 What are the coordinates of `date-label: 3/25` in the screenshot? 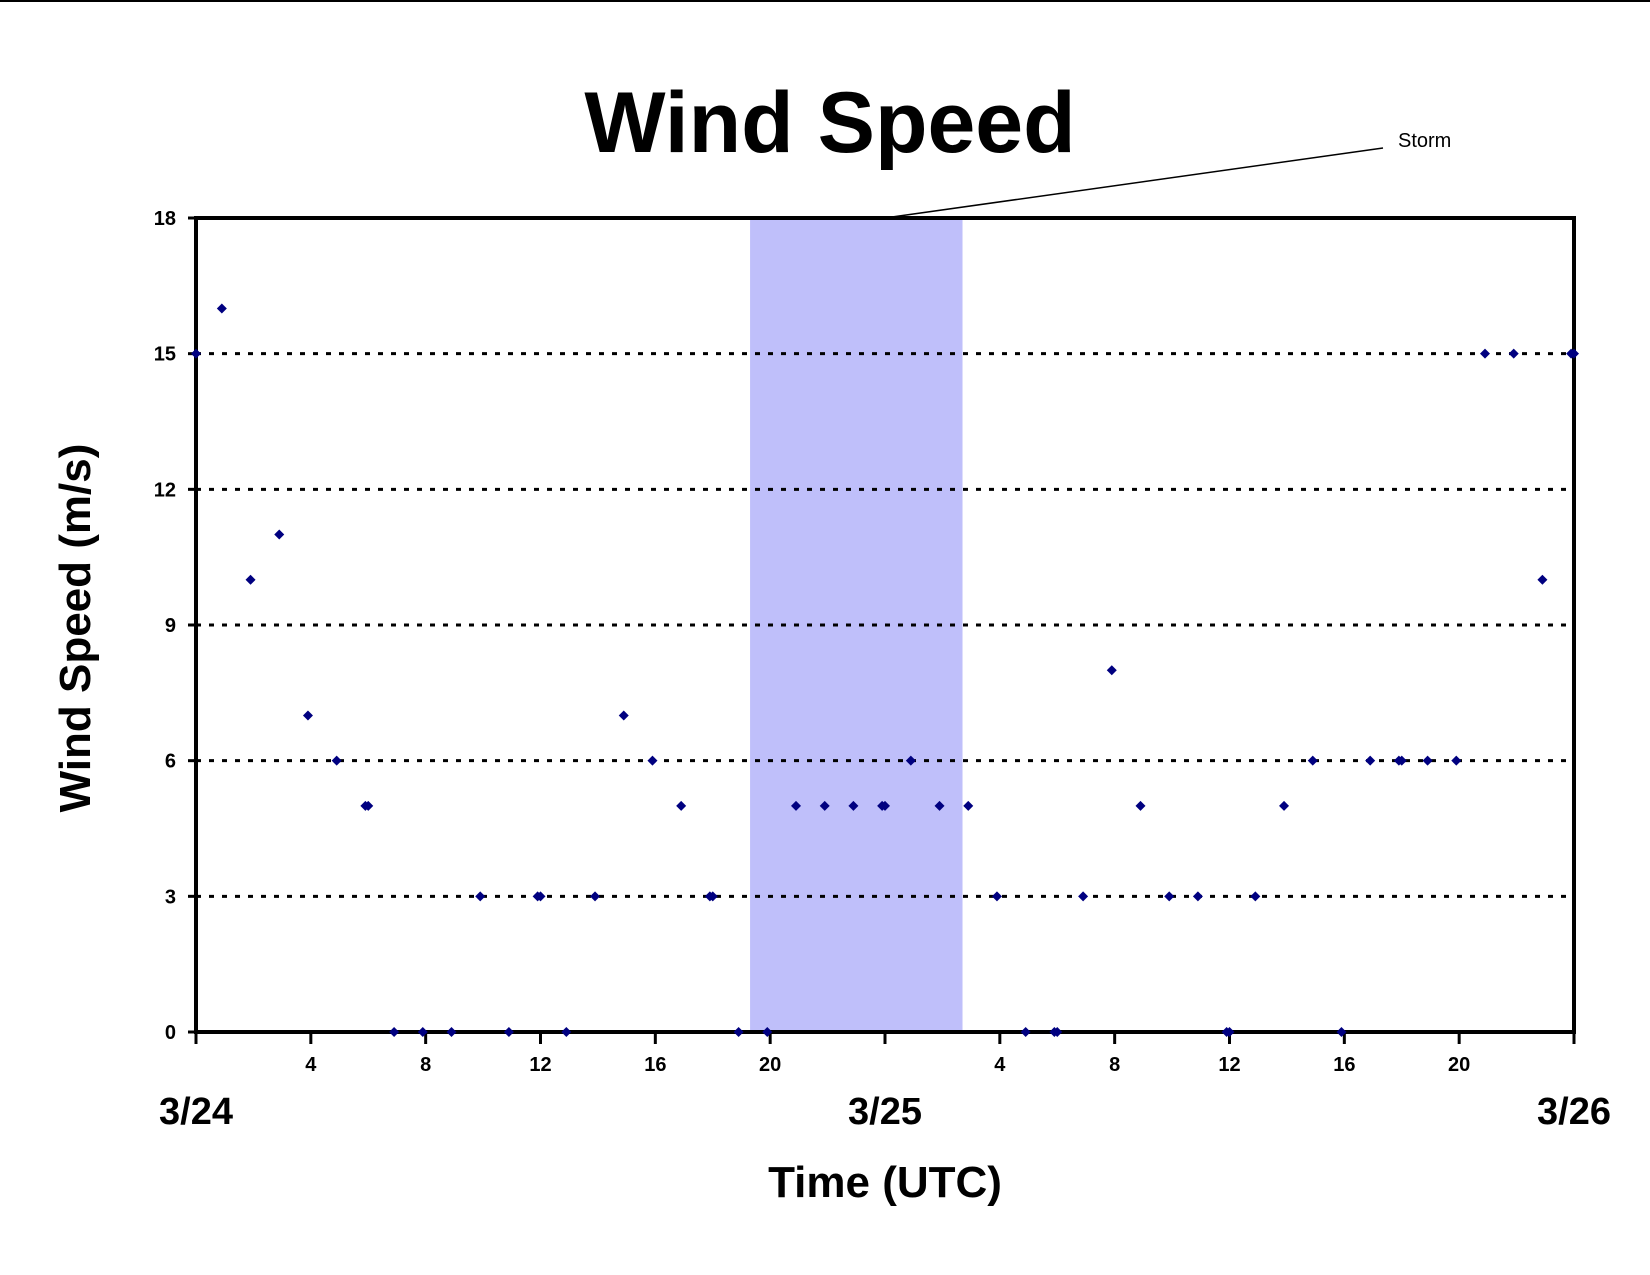 It's located at (885, 1112).